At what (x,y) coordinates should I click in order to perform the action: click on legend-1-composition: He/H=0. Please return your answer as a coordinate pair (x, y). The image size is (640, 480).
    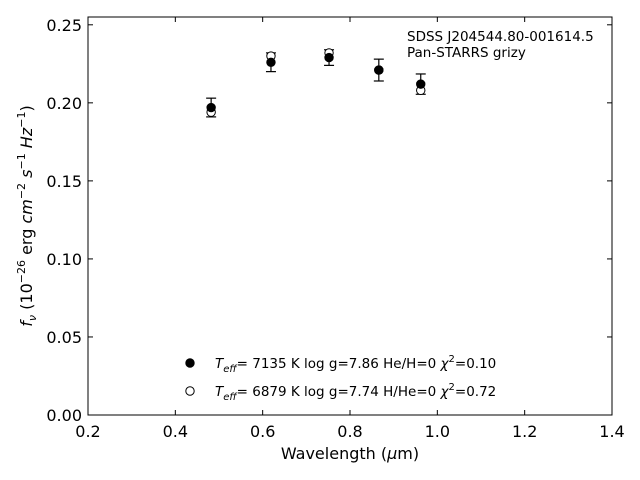
    Looking at the image, I should click on (409, 364).